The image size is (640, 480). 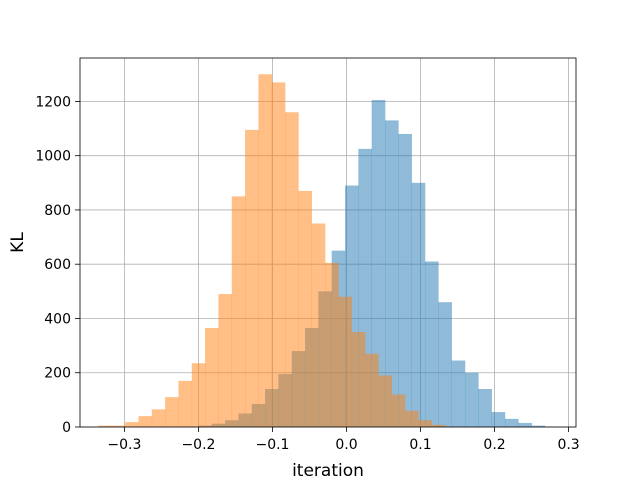 What do you see at coordinates (57, 265) in the screenshot?
I see `y-tick-label: 600` at bounding box center [57, 265].